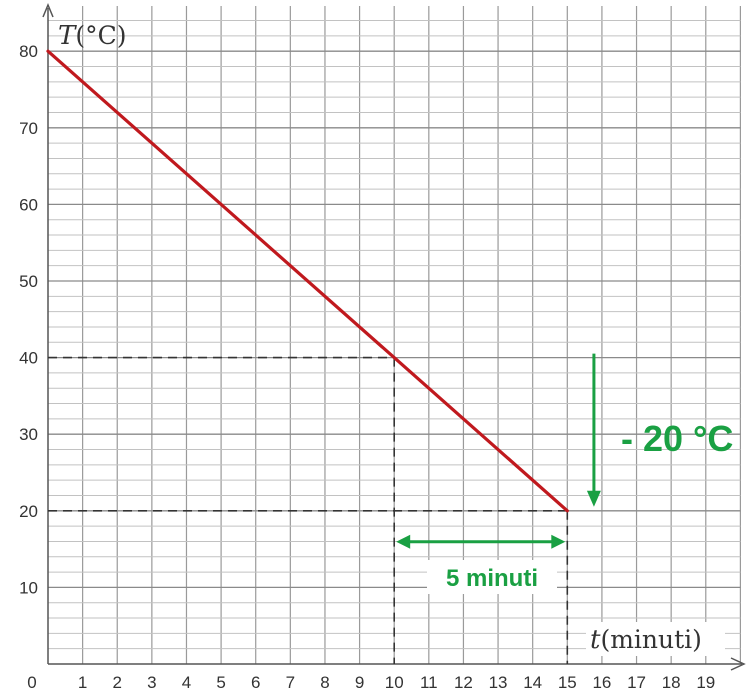 This screenshot has width=747, height=692. What do you see at coordinates (117, 682) in the screenshot?
I see `x-tick-label: 2` at bounding box center [117, 682].